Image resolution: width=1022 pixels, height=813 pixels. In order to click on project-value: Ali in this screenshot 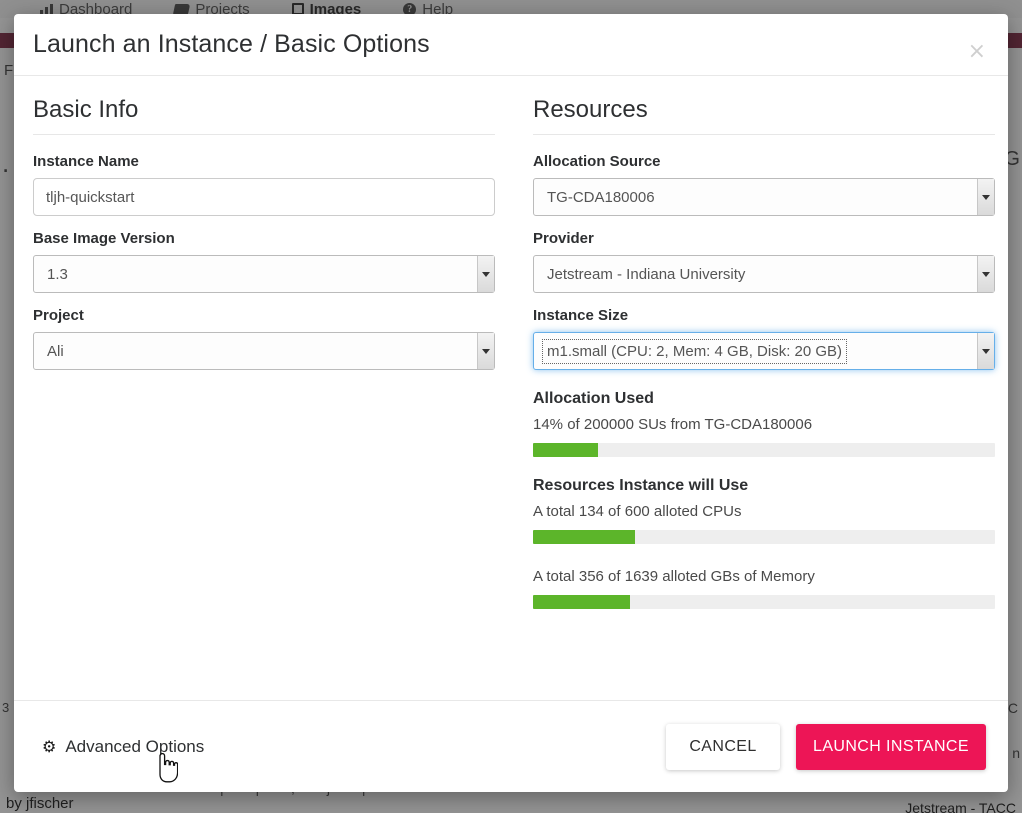, I will do `click(55, 351)`.